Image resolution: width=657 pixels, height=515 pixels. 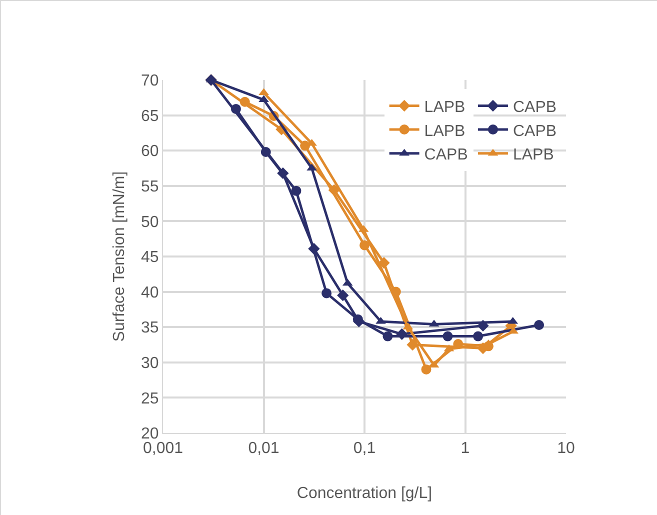 What do you see at coordinates (119, 256) in the screenshot?
I see `y-axis-title: Surface Tension [mN/m]` at bounding box center [119, 256].